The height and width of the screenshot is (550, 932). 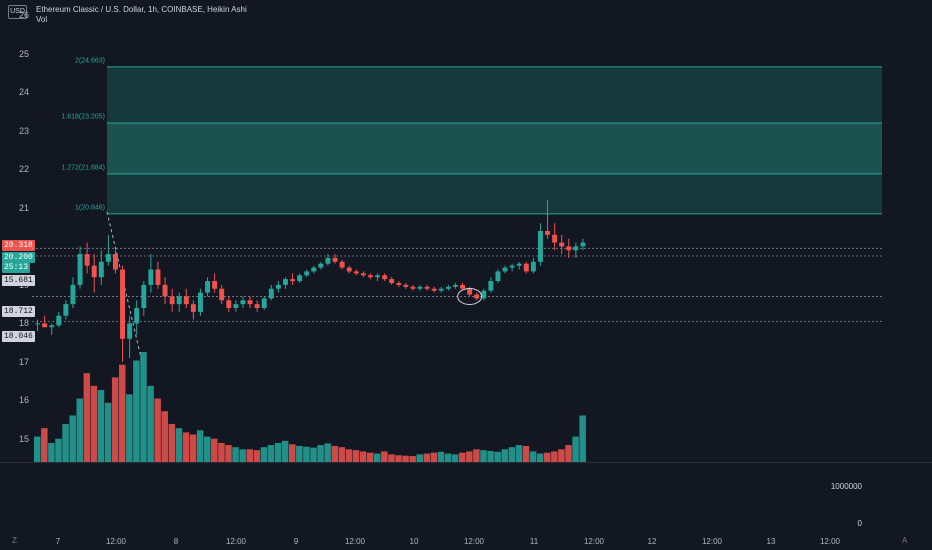 I want to click on pane-divider, so click(x=466, y=462).